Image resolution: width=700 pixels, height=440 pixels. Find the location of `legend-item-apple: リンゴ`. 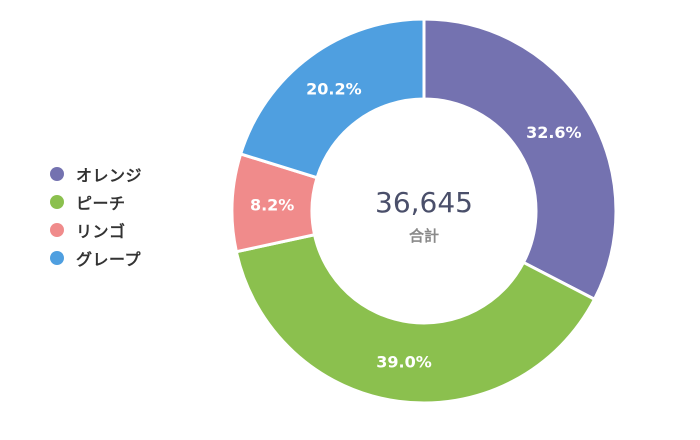

legend-item-apple: リンゴ is located at coordinates (96, 230).